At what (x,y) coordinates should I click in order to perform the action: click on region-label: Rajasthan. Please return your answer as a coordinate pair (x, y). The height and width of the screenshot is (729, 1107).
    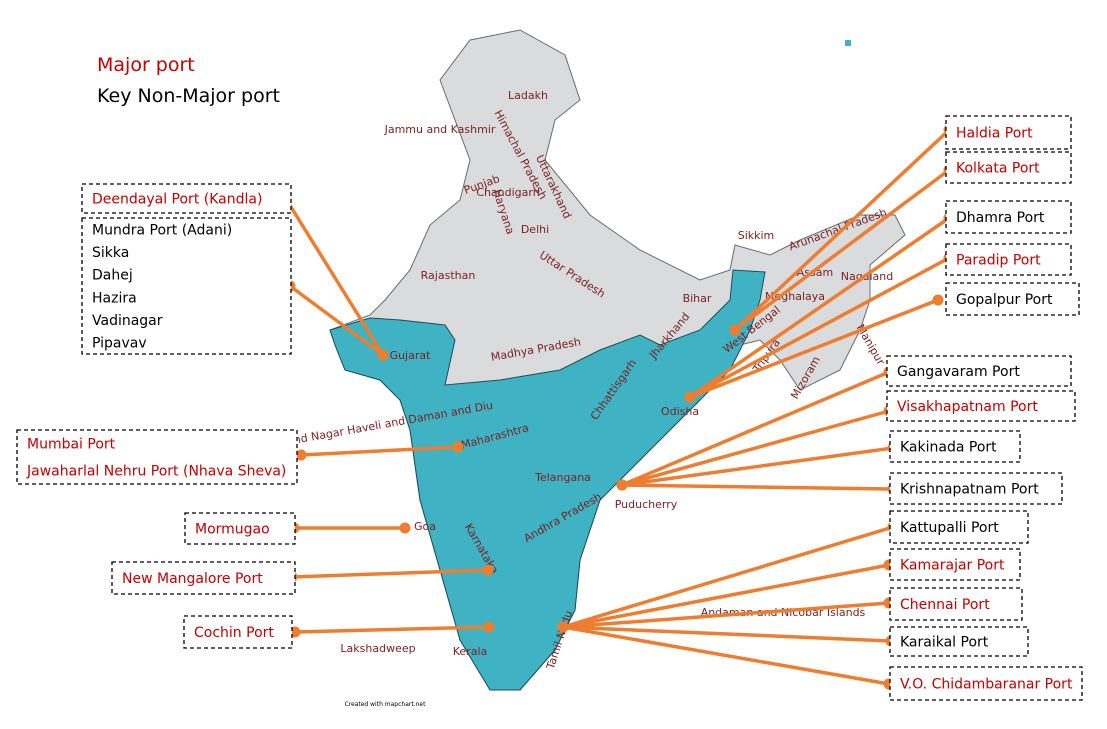
    Looking at the image, I should click on (448, 275).